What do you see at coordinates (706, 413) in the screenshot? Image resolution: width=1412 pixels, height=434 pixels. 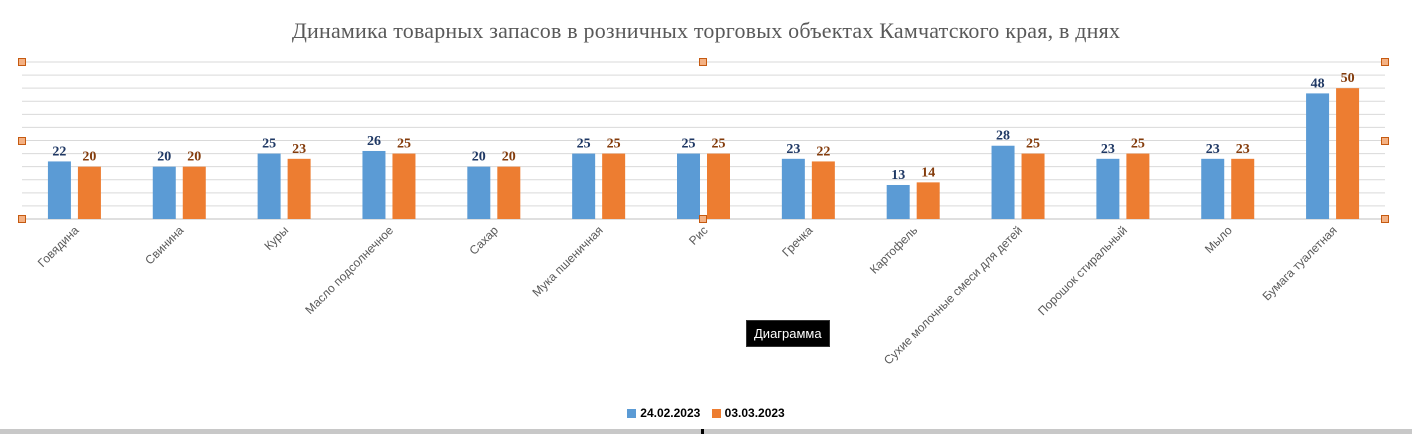 I see `chart-legend: 24.02.2023 03.03.2023` at bounding box center [706, 413].